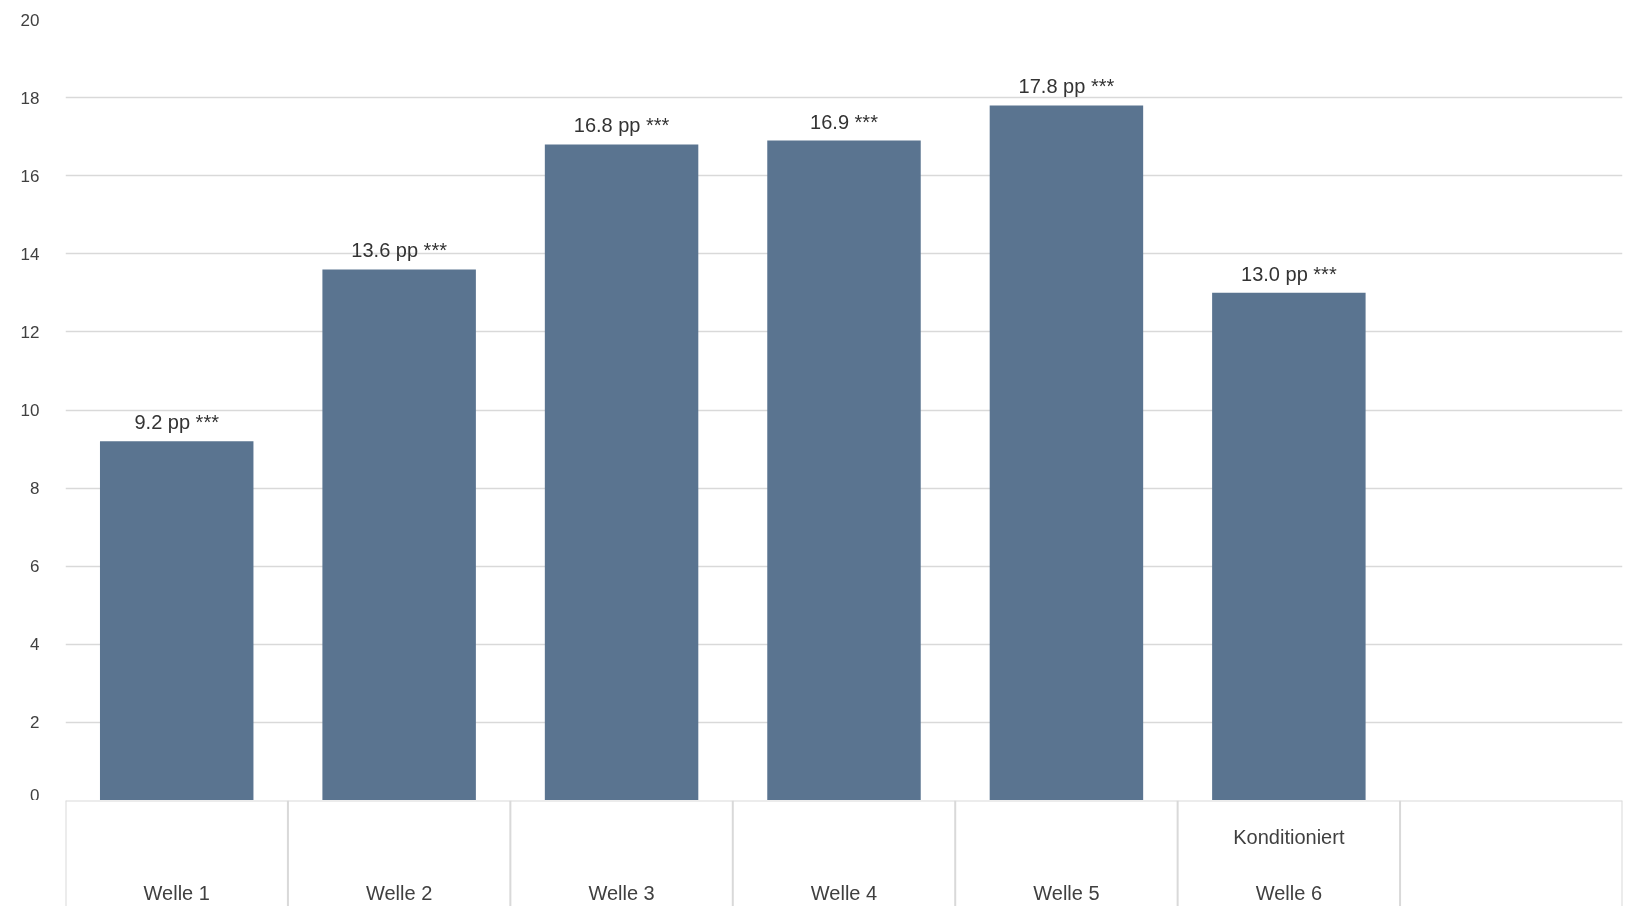 Image resolution: width=1627 pixels, height=906 pixels. What do you see at coordinates (30, 98) in the screenshot?
I see `y-tick-label: 18` at bounding box center [30, 98].